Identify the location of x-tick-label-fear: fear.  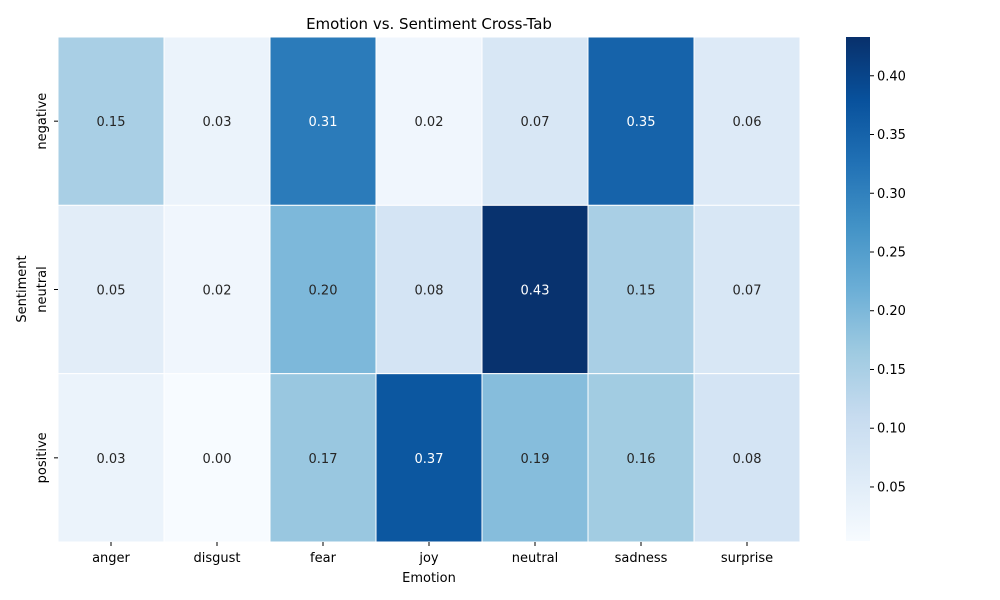
(323, 558).